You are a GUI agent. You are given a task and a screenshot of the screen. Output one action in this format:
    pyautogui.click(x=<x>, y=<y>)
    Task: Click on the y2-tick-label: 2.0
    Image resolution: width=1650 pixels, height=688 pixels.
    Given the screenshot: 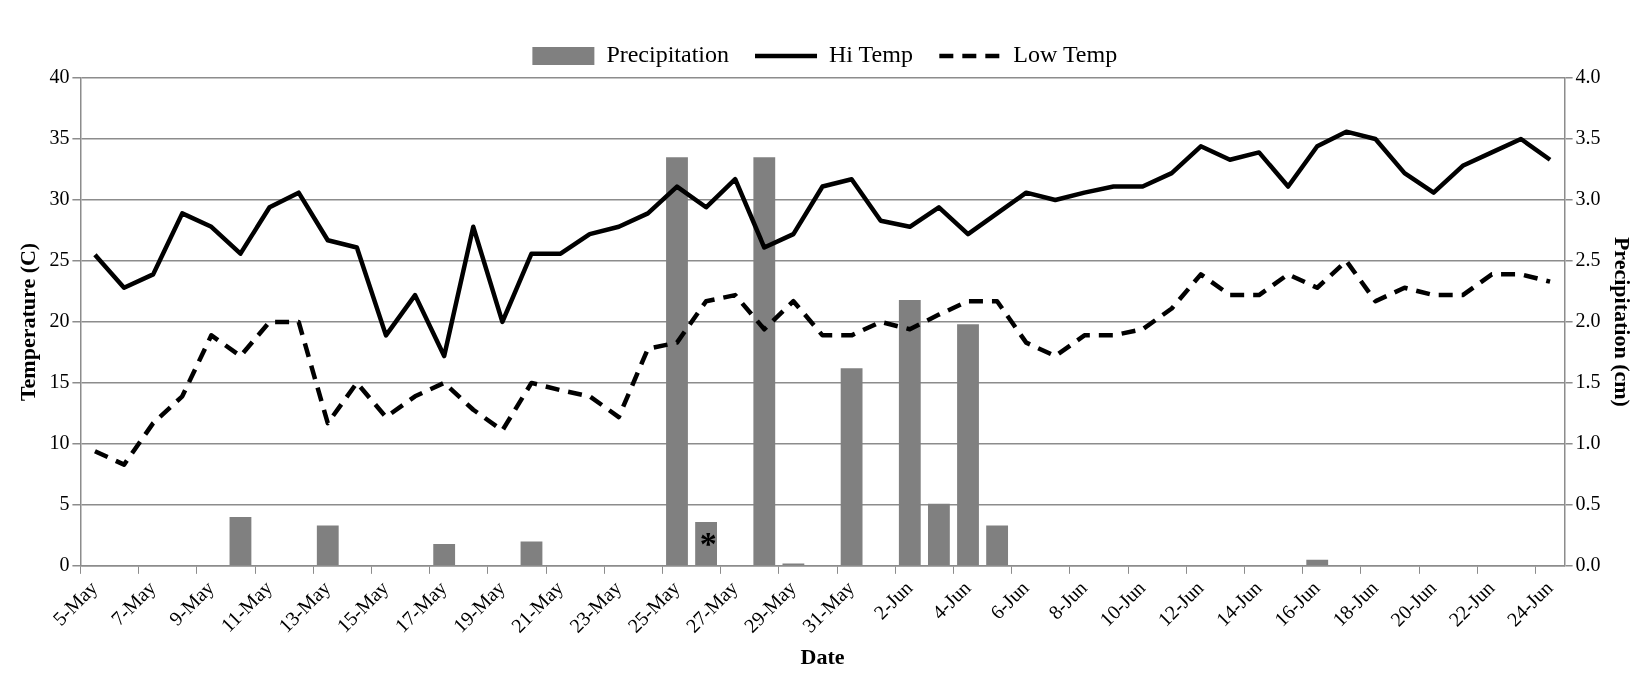 What is the action you would take?
    pyautogui.click(x=1588, y=320)
    